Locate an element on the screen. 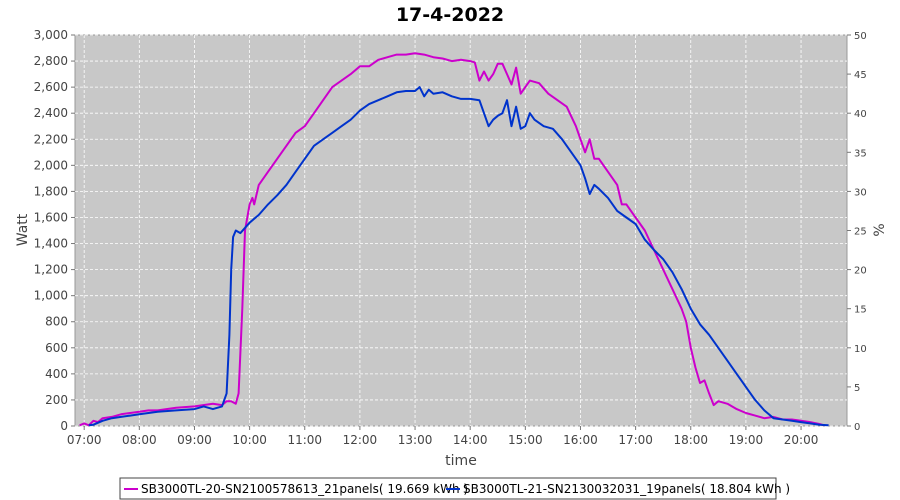 This screenshot has height=500, width=900. x-tick-label: 17:00 is located at coordinates (635, 440).